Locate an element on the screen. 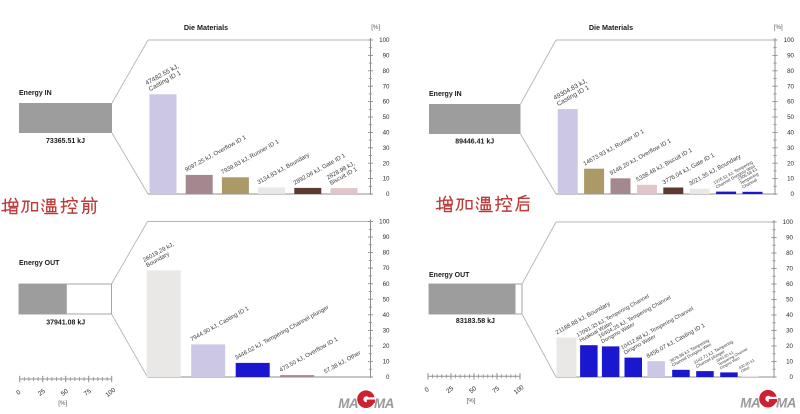 The image size is (800, 414). svg-text: 89446.41 kJ is located at coordinates (474, 142).